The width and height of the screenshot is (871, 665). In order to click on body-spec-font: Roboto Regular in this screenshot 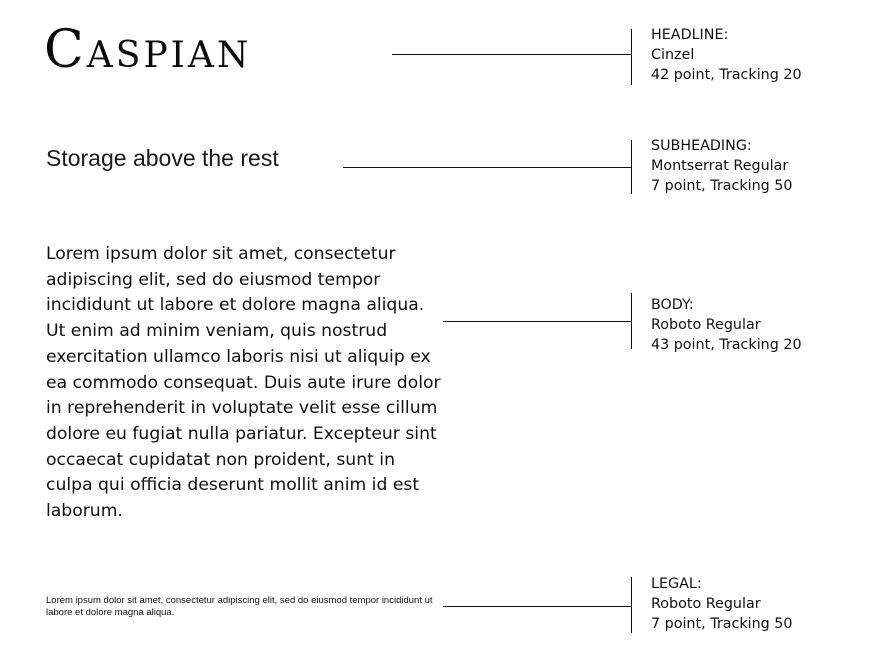, I will do `click(706, 325)`.